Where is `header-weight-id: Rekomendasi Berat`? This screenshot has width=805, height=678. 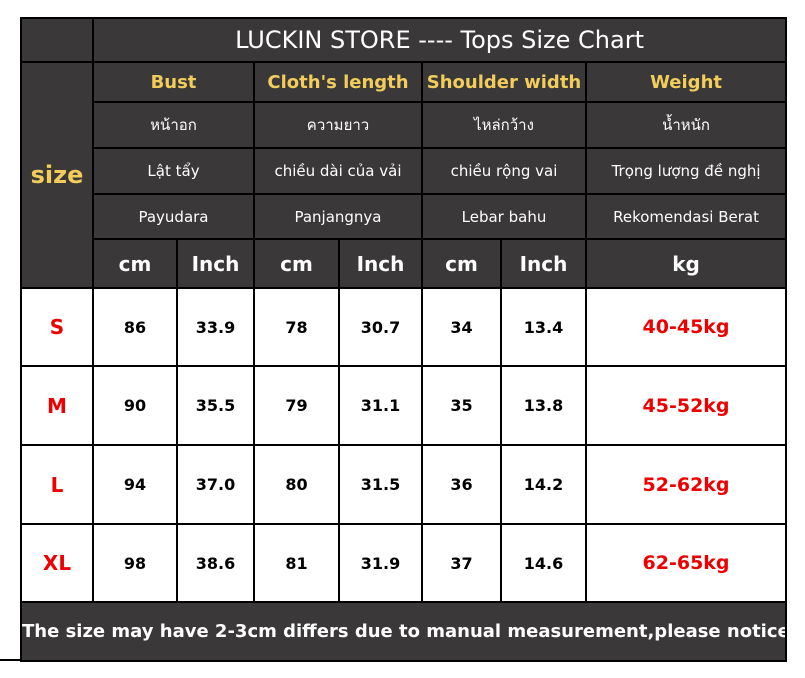
header-weight-id: Rekomendasi Berat is located at coordinates (686, 216).